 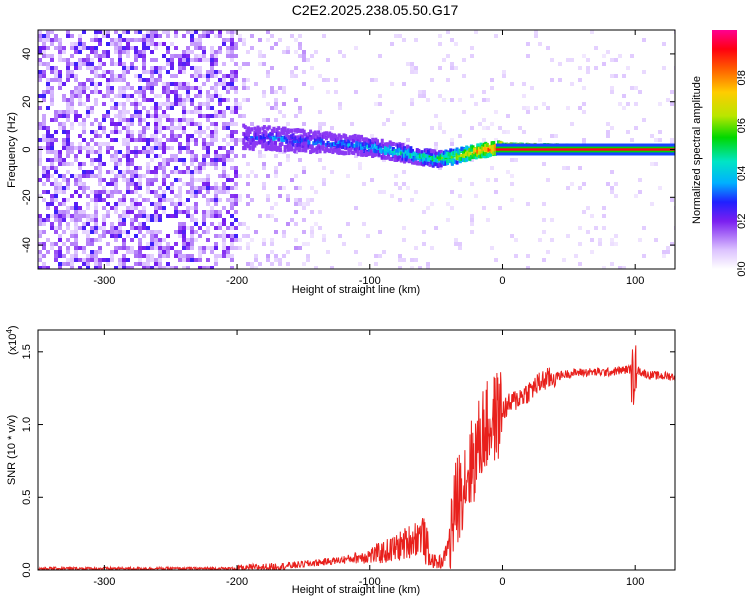 I want to click on colorbar, so click(x=724, y=149).